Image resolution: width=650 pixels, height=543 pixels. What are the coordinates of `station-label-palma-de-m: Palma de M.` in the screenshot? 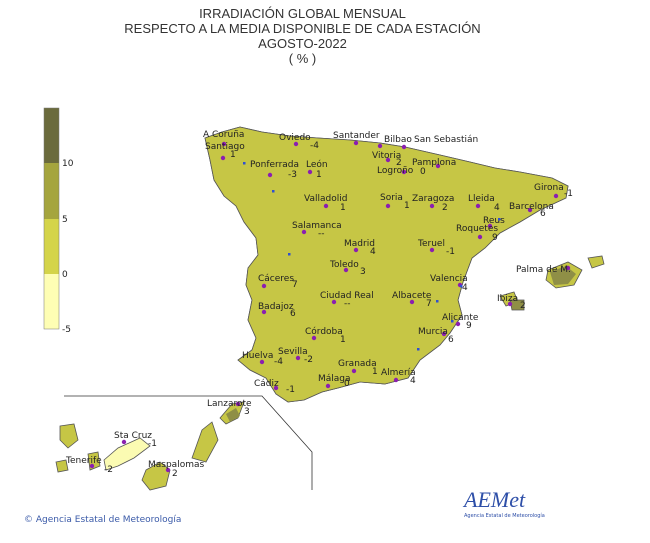 It's located at (543, 270).